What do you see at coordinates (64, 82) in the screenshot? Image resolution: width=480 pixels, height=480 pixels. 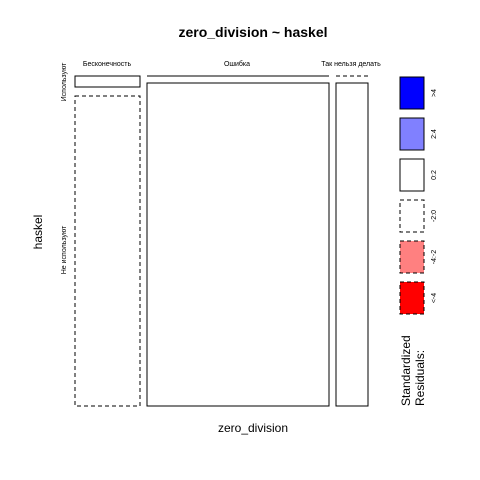 I see `y-category-label-0: Используют` at bounding box center [64, 82].